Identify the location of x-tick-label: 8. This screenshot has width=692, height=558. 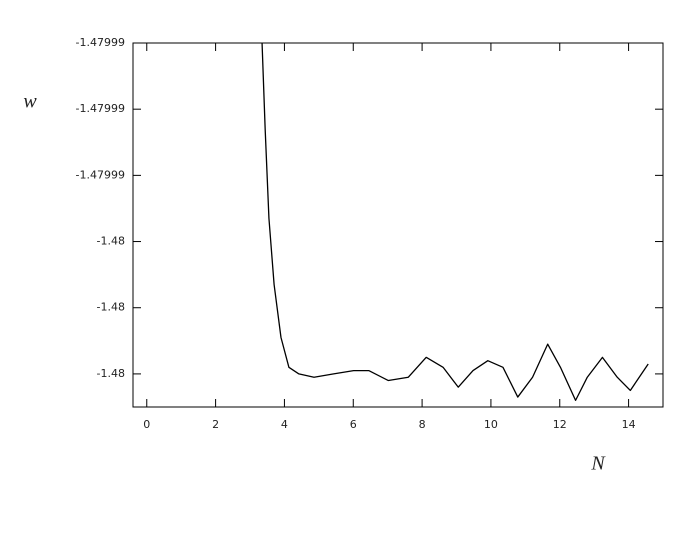
(422, 424).